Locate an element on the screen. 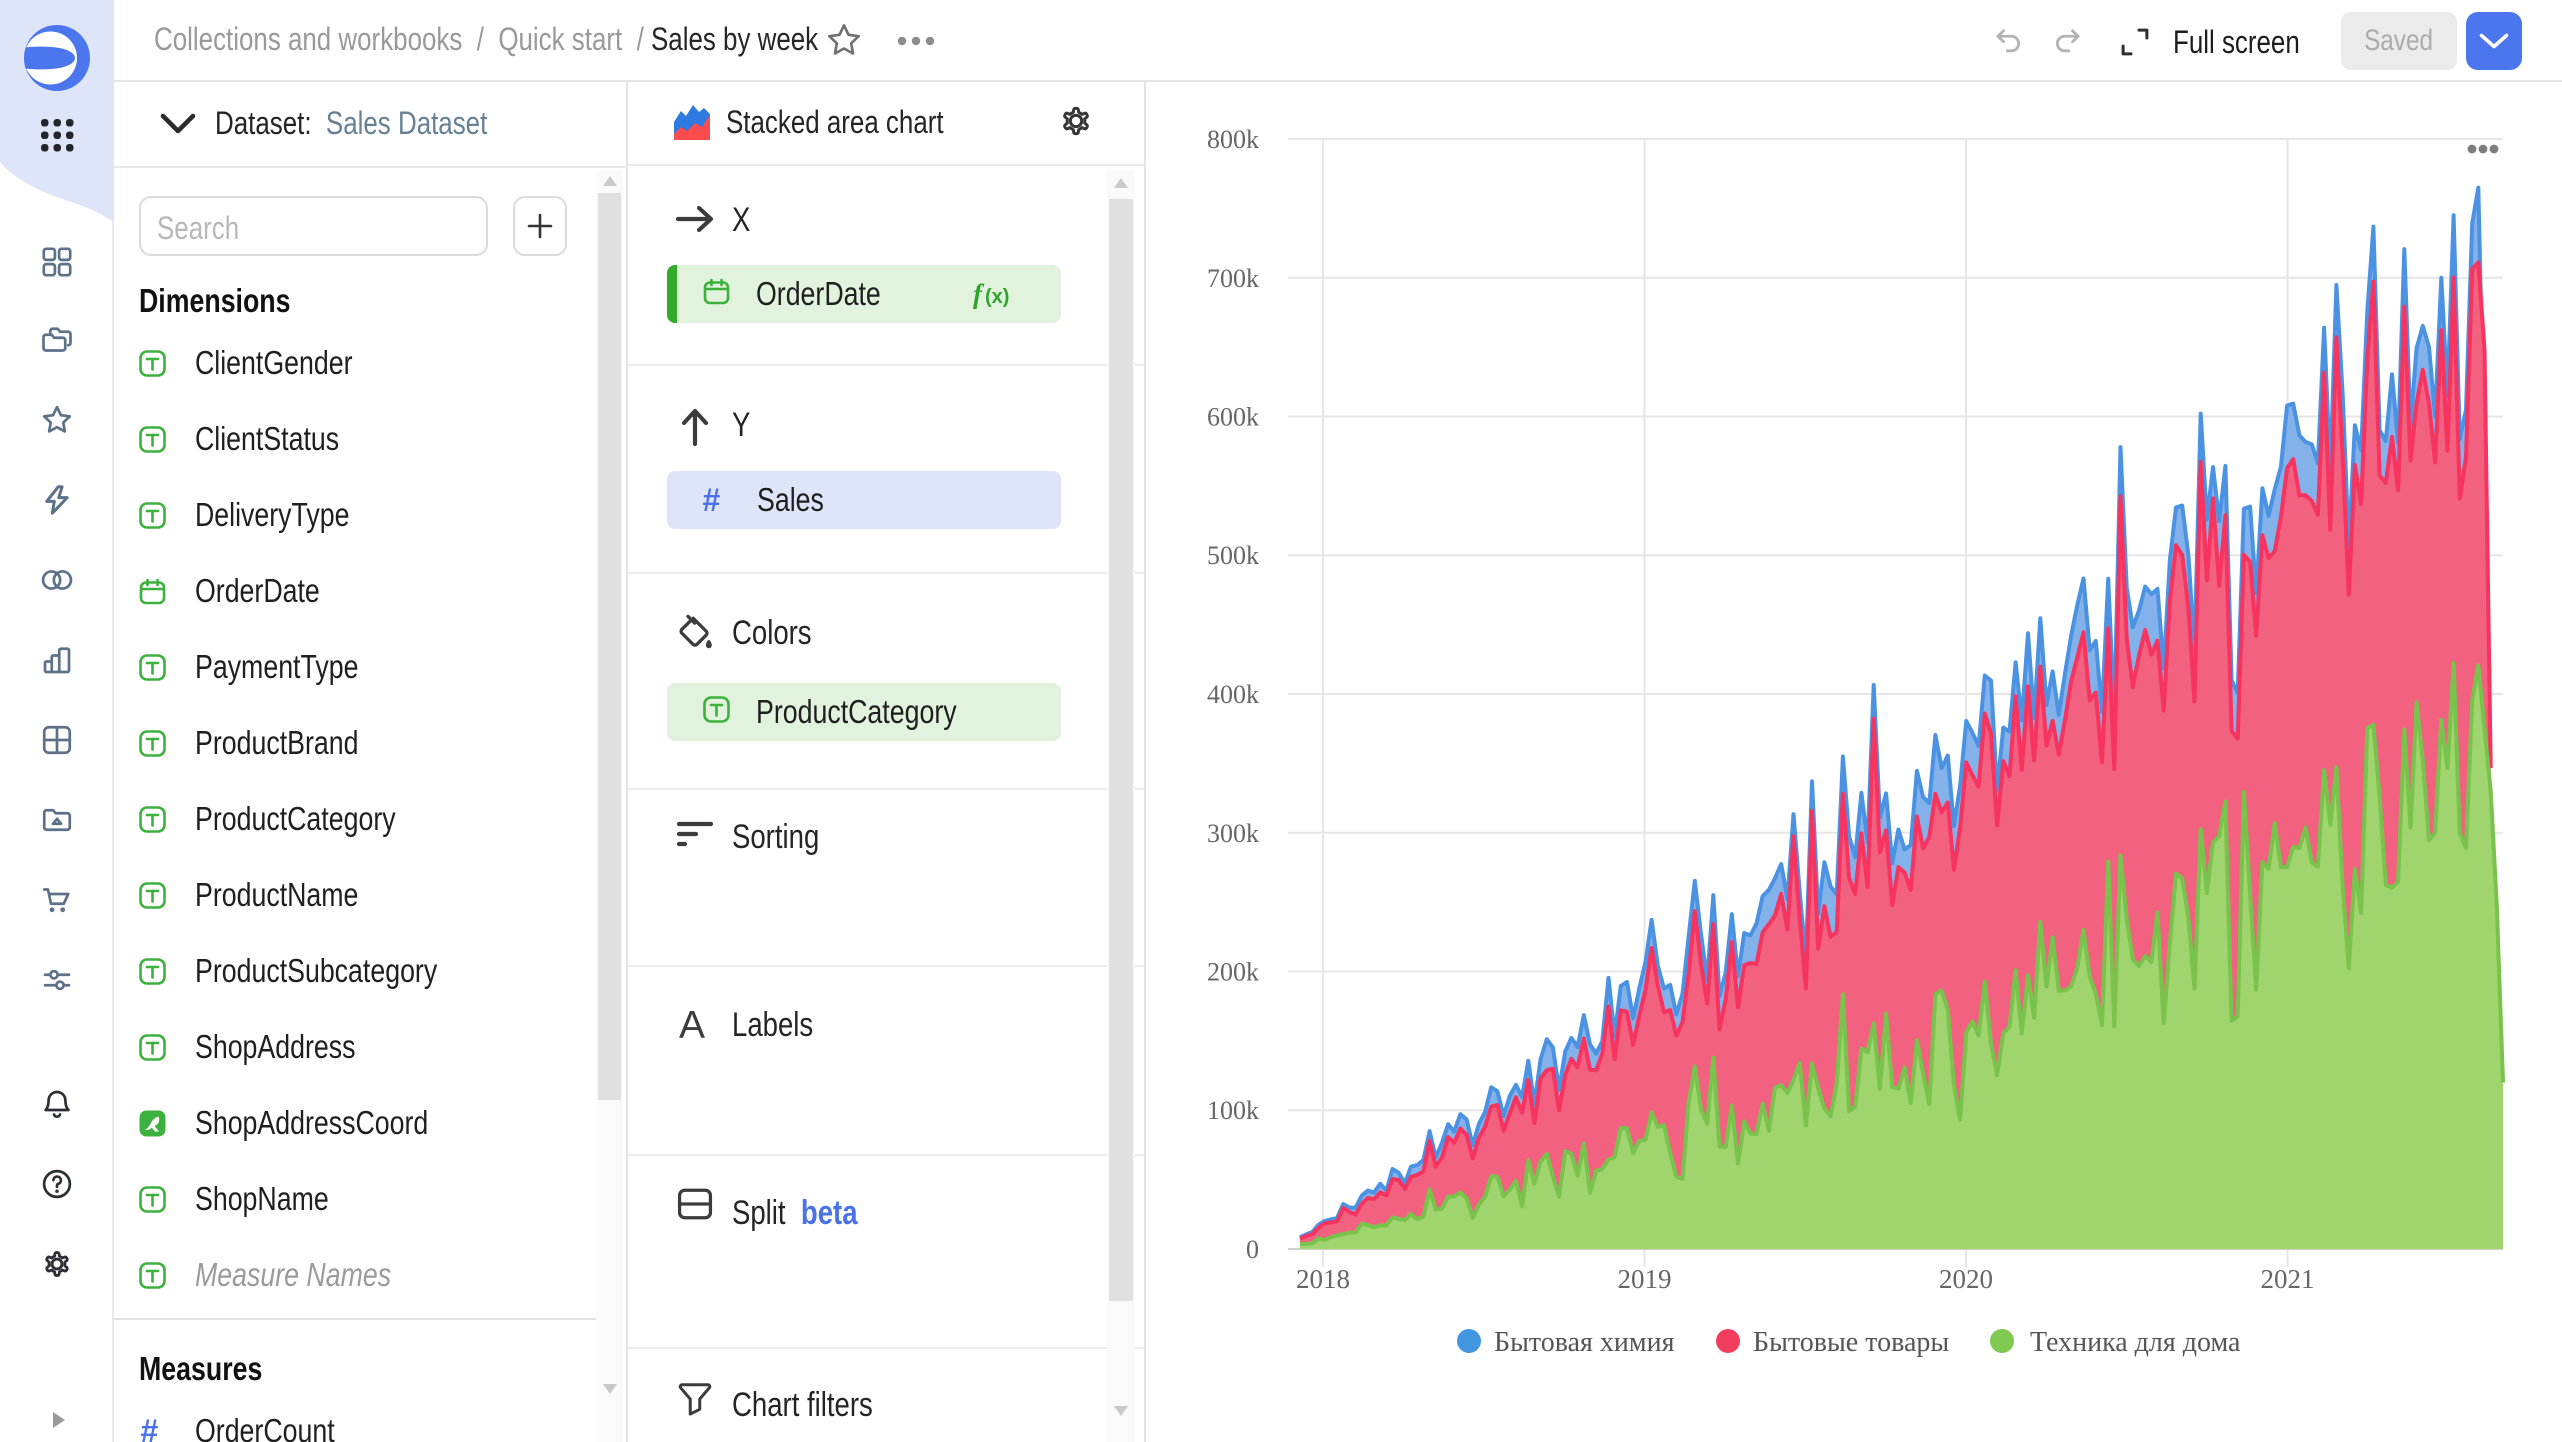 Image resolution: width=2562 pixels, height=1442 pixels. svg-text: 0 is located at coordinates (1252, 1249).